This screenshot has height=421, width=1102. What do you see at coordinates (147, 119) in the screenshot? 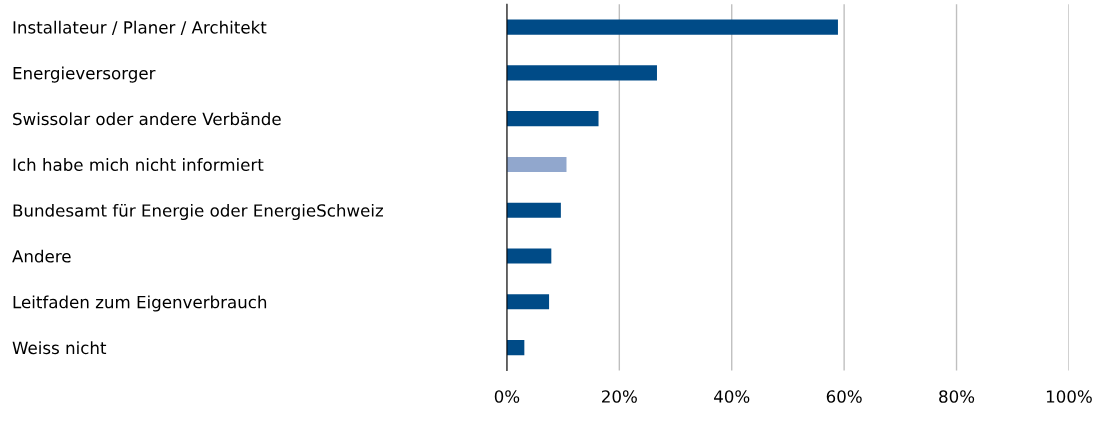
I see `y-tick-label: Swissolar oder andere Verbände` at bounding box center [147, 119].